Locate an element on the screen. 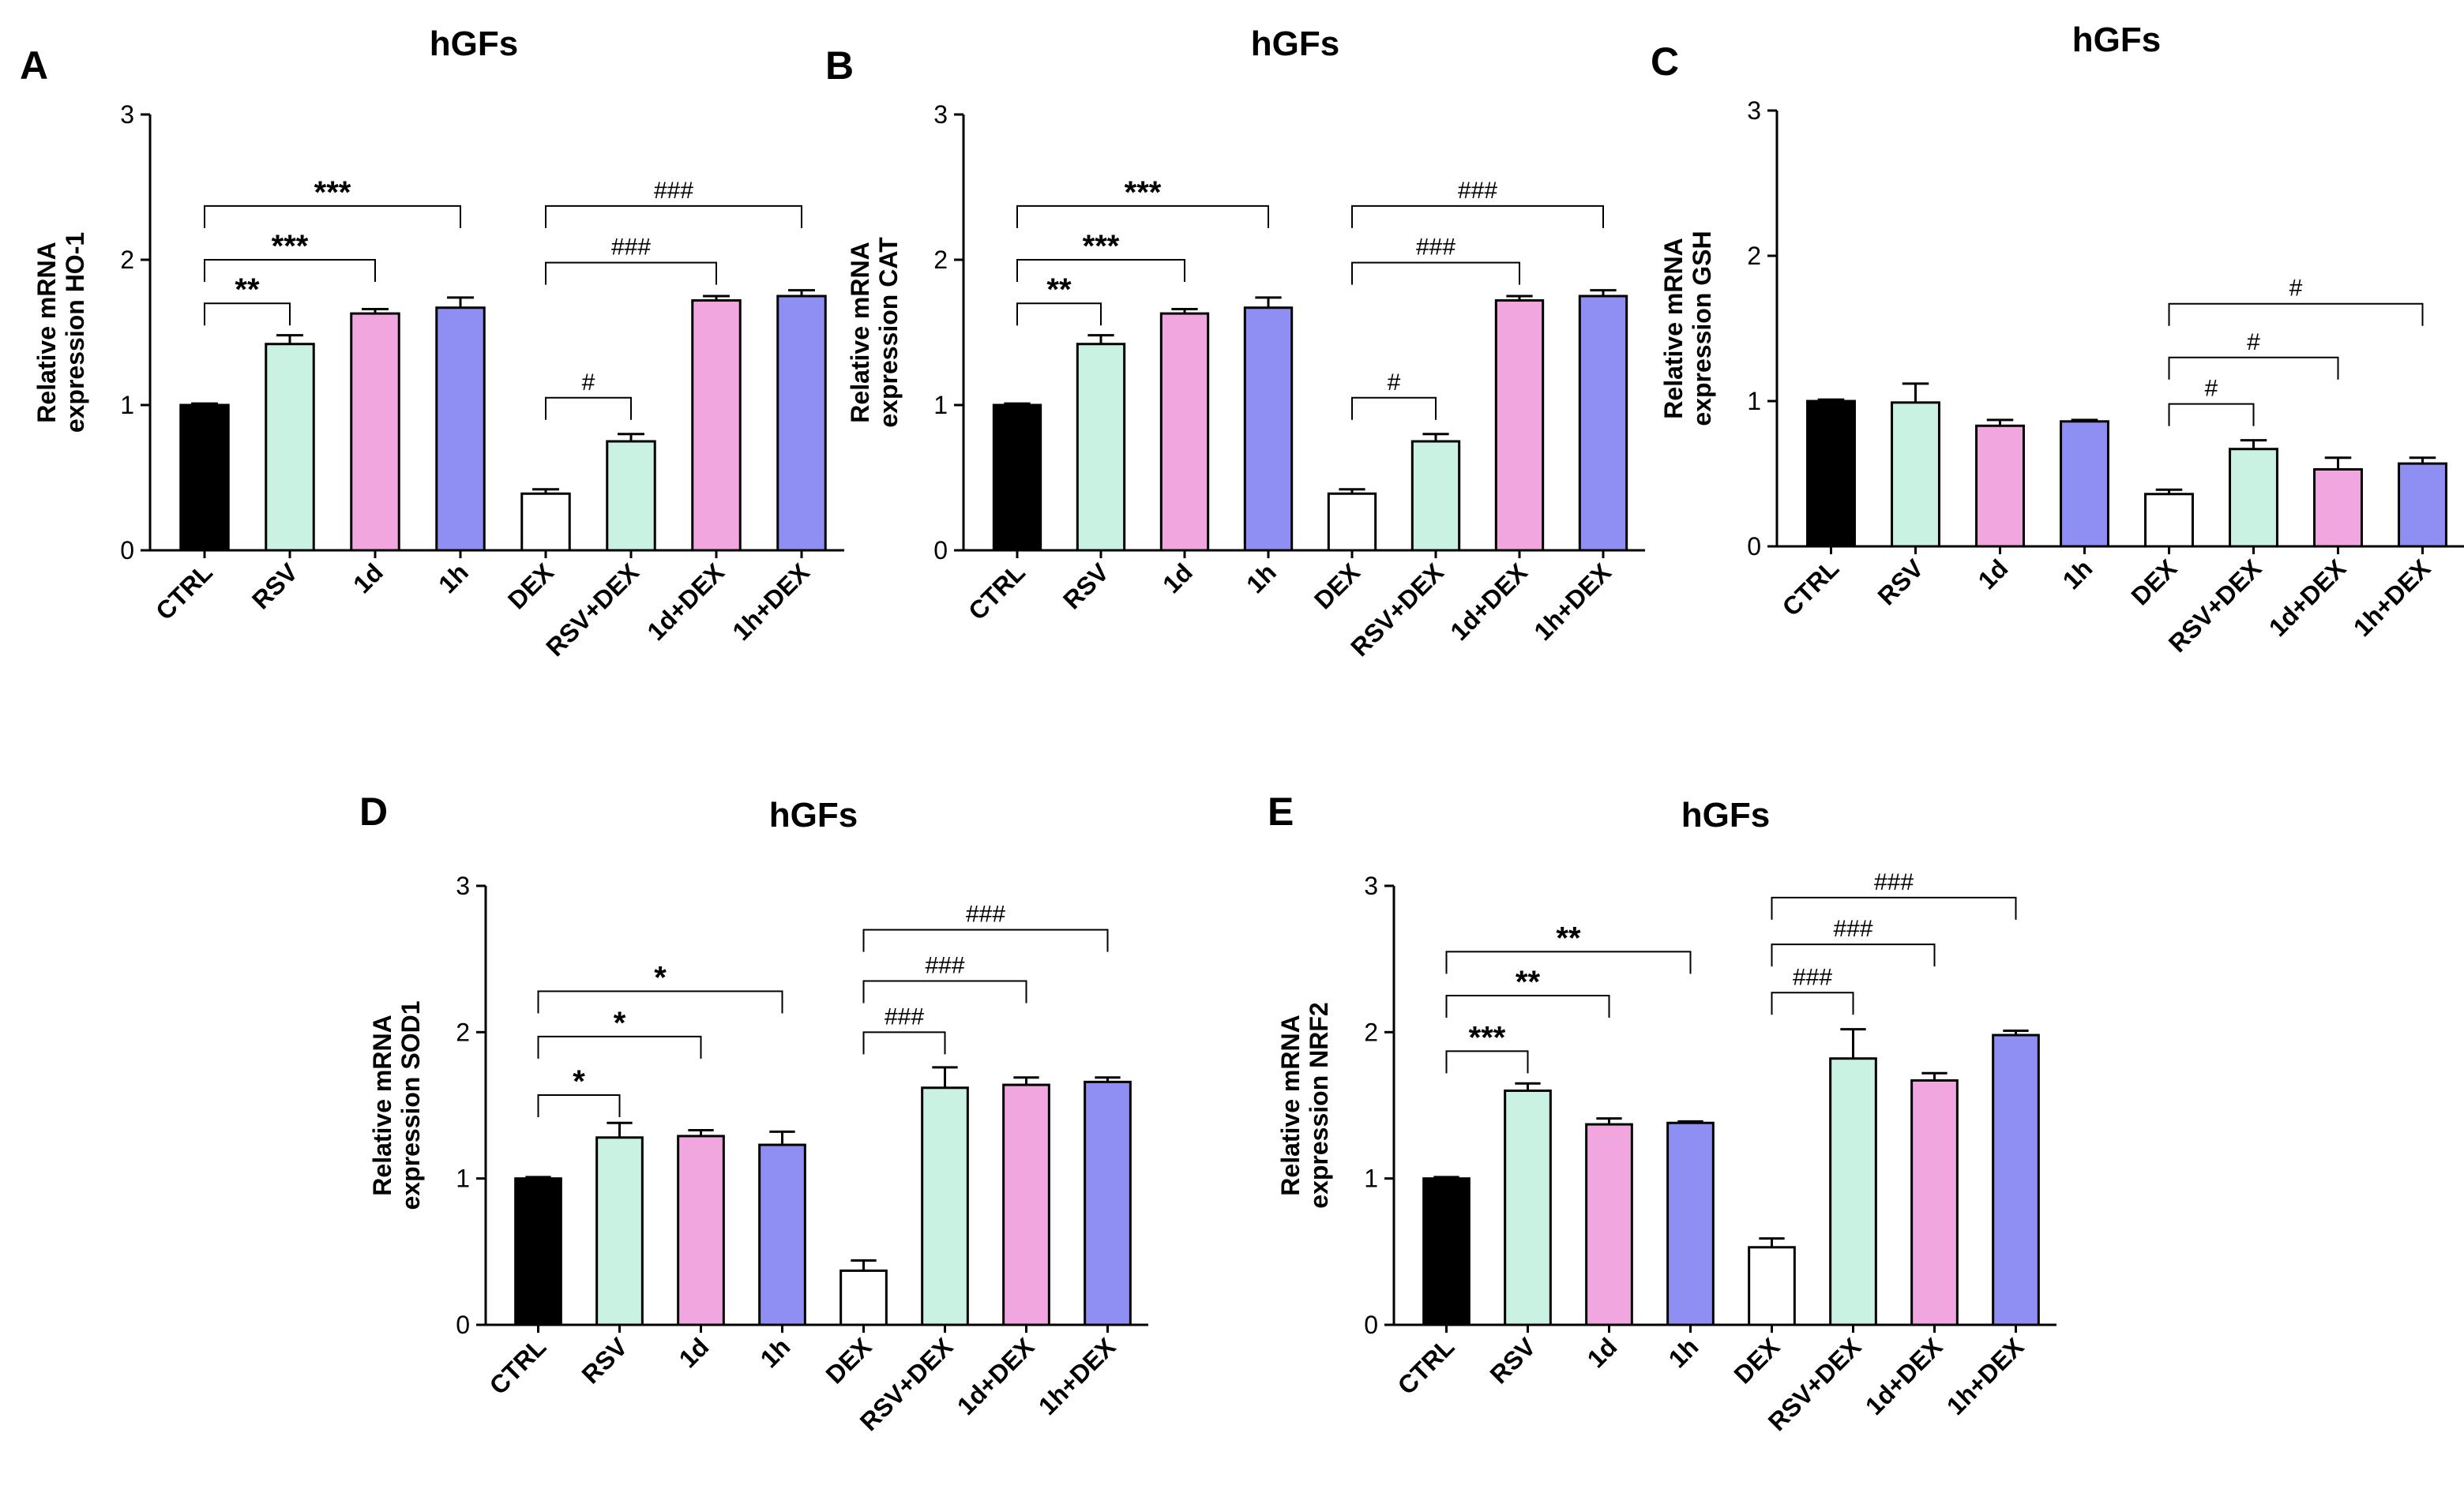 The height and width of the screenshot is (1493, 2464). bar-1d-plus-dex is located at coordinates (2338, 507).